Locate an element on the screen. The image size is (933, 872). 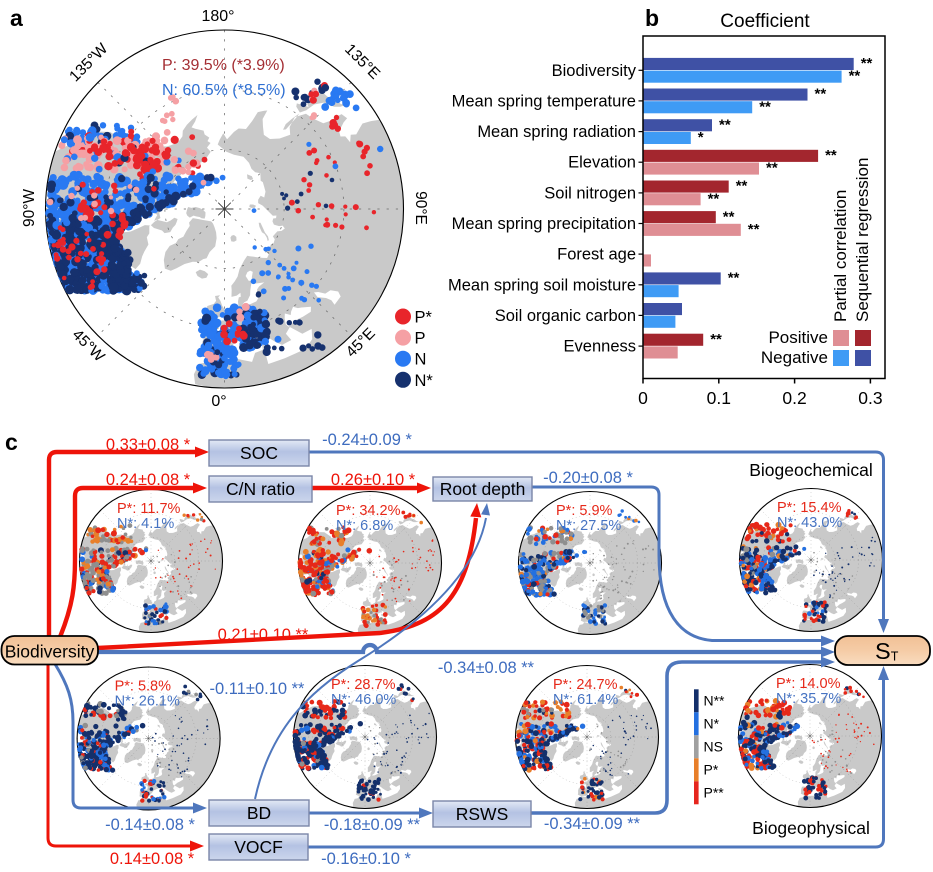
svg-text: Root depth is located at coordinates (483, 489).